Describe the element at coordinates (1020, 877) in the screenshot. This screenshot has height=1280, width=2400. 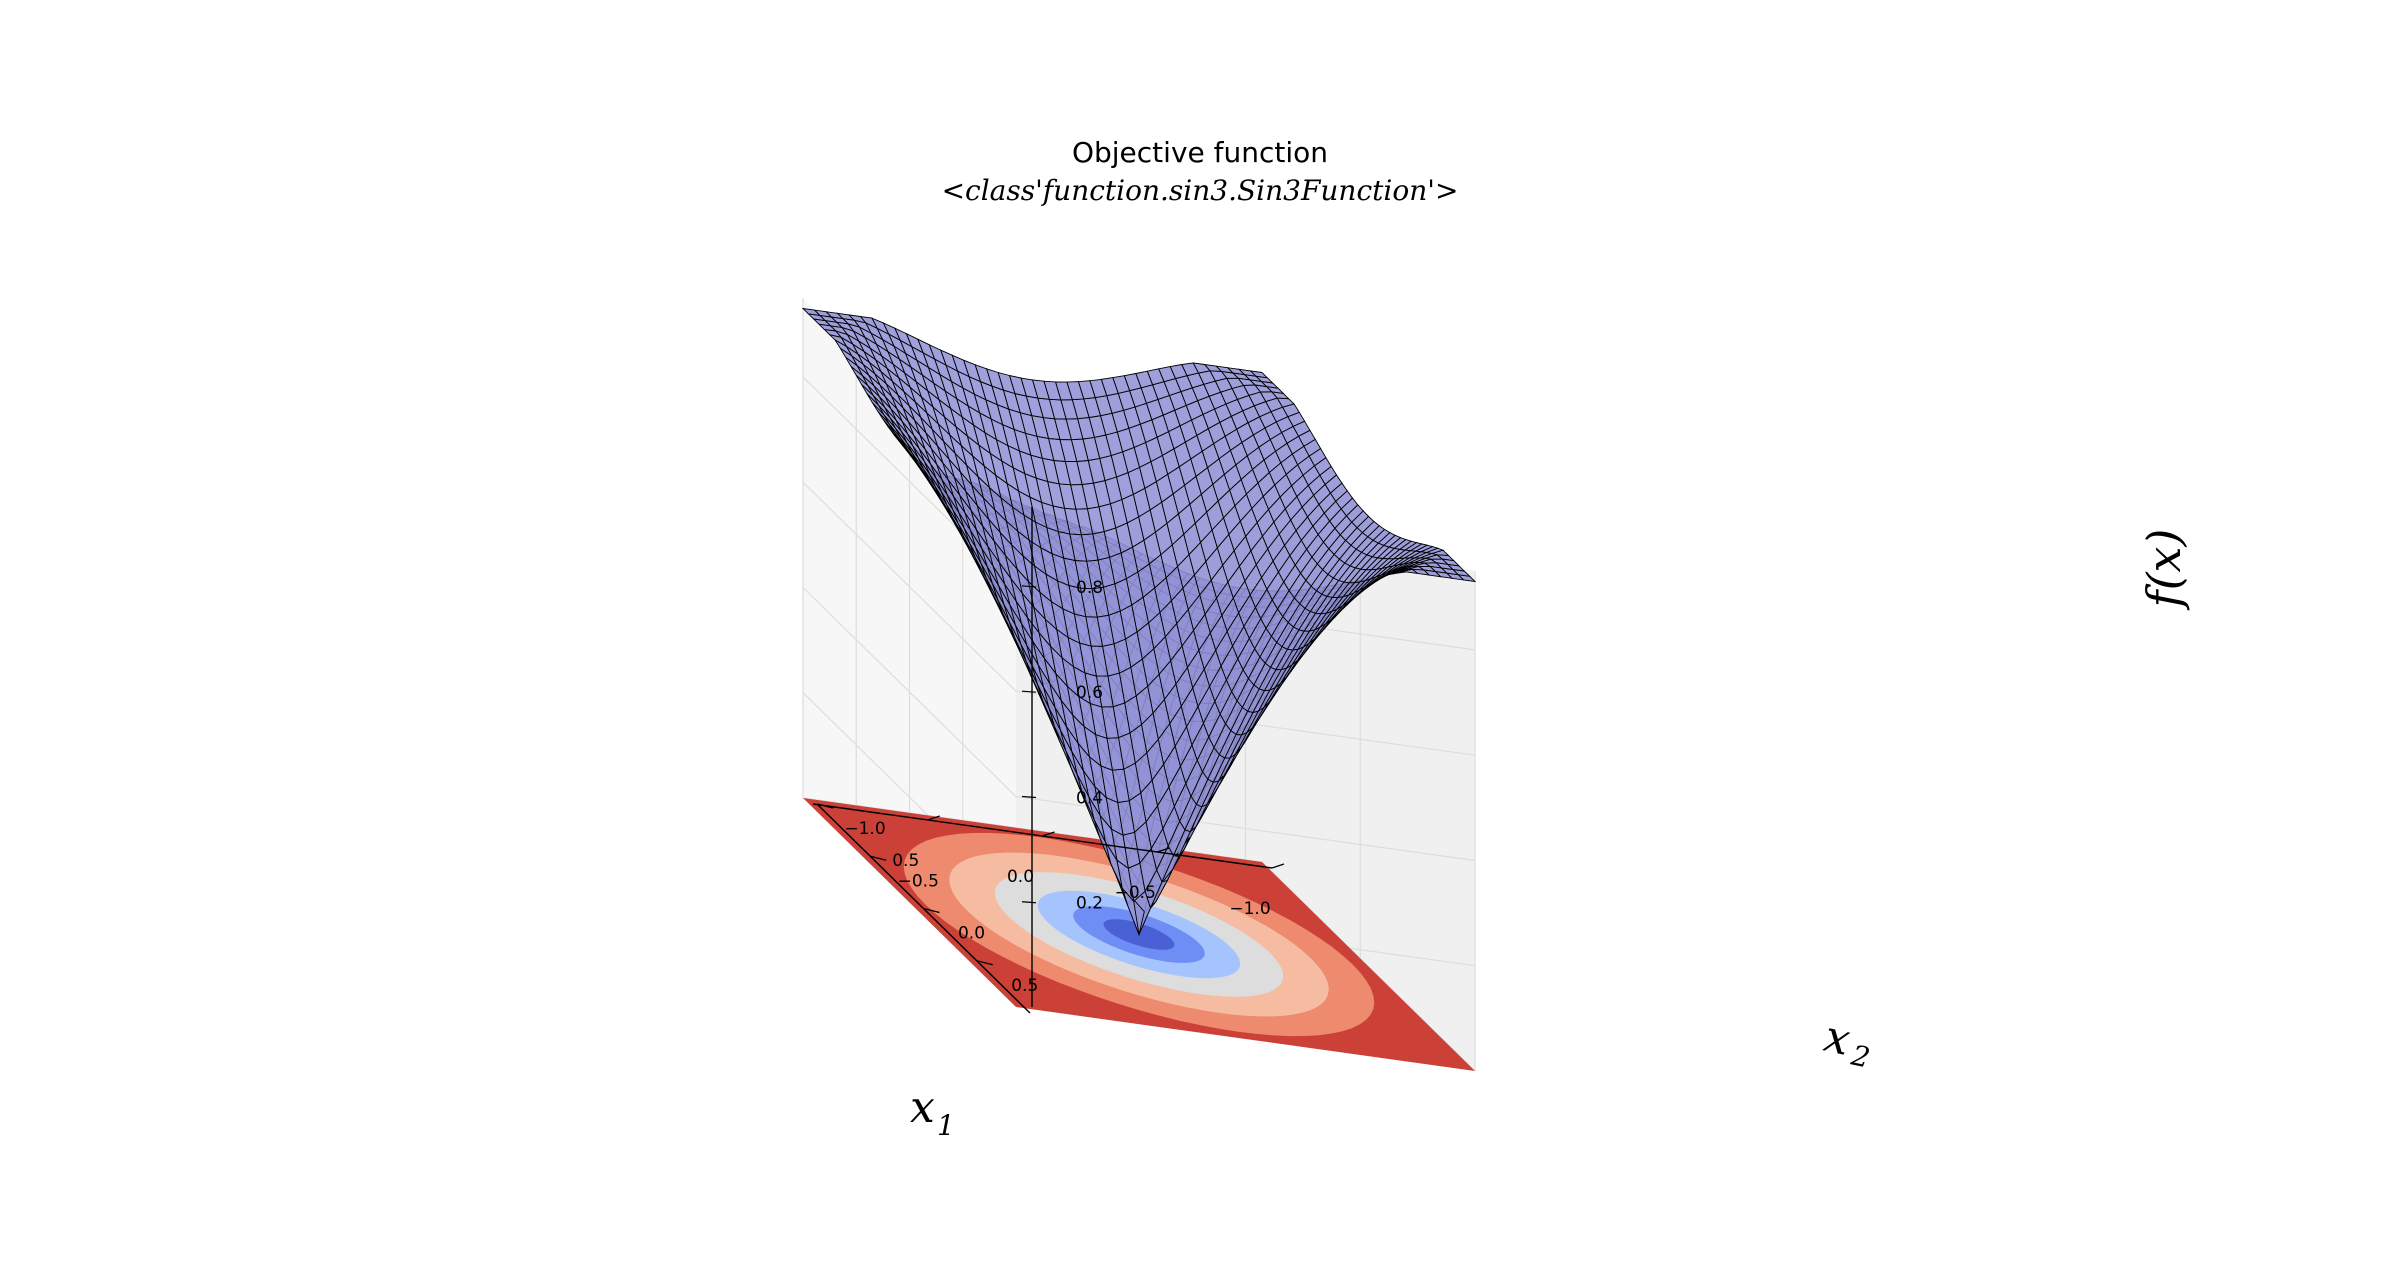
I see `x-tick-label: 0.0` at that location.